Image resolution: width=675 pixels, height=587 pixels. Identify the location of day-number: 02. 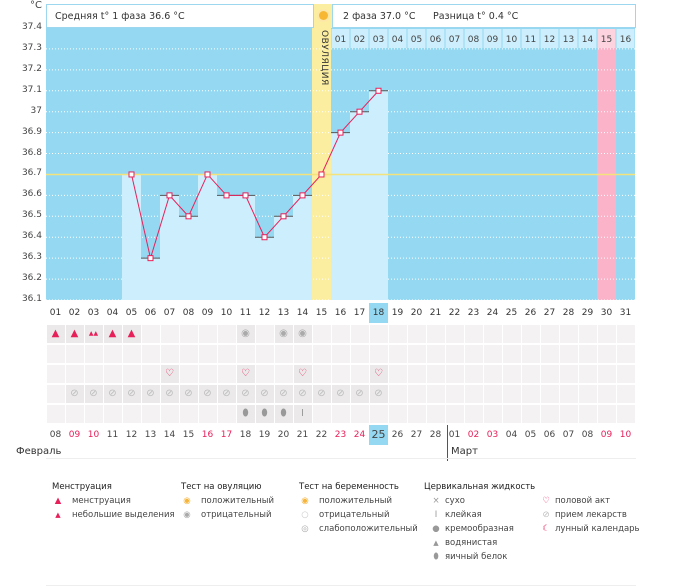
(74, 313).